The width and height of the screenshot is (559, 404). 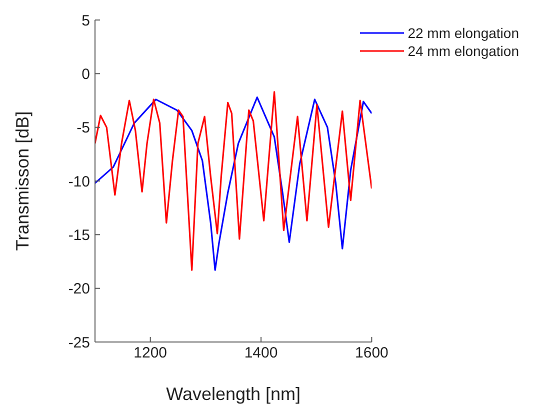 I want to click on y-axis-title: Transmisson [dB], so click(x=22, y=181).